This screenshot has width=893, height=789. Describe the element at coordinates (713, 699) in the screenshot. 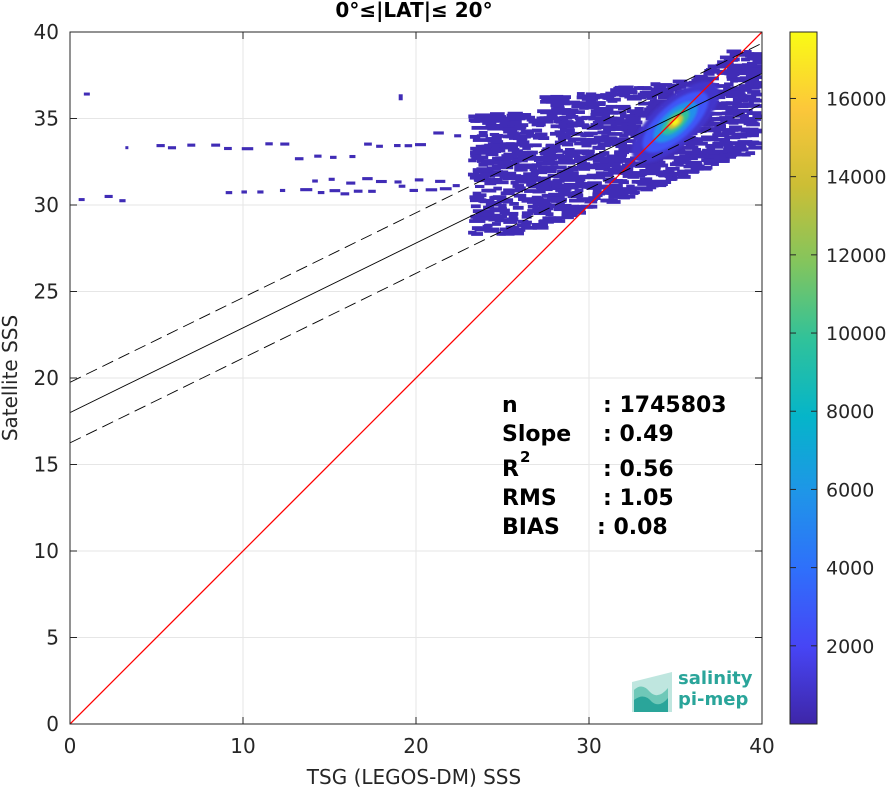

I see `logo-line2: pi-mep` at that location.